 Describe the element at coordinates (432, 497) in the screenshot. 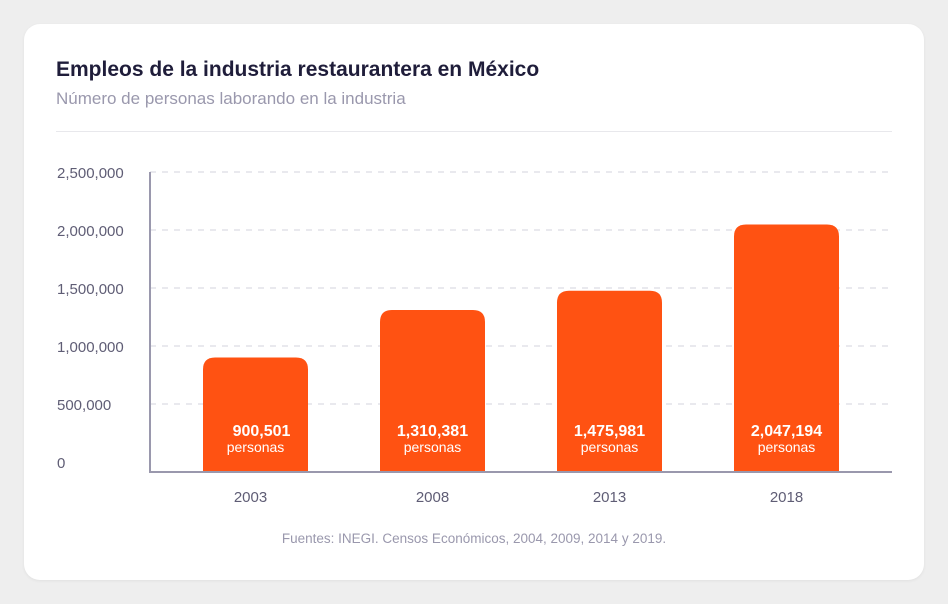

I see `x-tick-label: 2008` at that location.